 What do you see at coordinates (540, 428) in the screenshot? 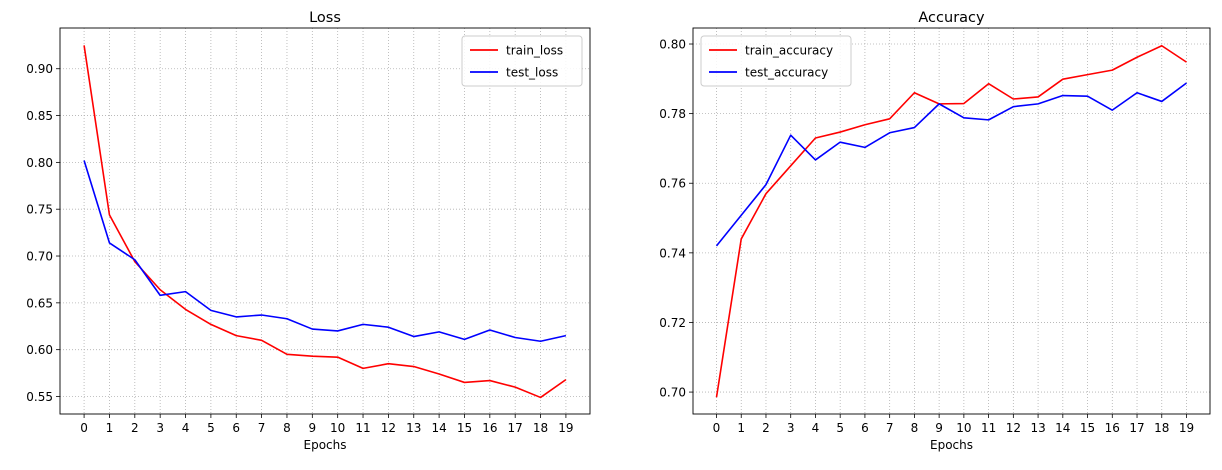
I see `loss-x-tick-label: 18` at bounding box center [540, 428].